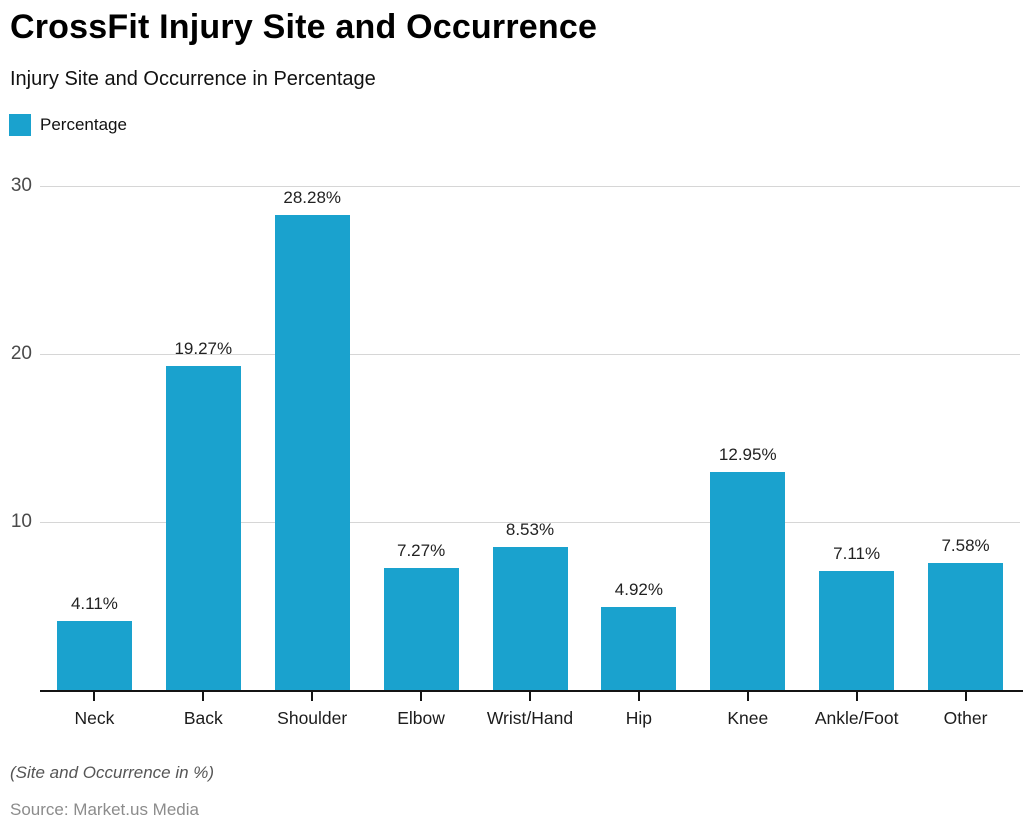 The width and height of the screenshot is (1024, 832). What do you see at coordinates (21, 521) in the screenshot?
I see `y-axis-tick-label: 10` at bounding box center [21, 521].